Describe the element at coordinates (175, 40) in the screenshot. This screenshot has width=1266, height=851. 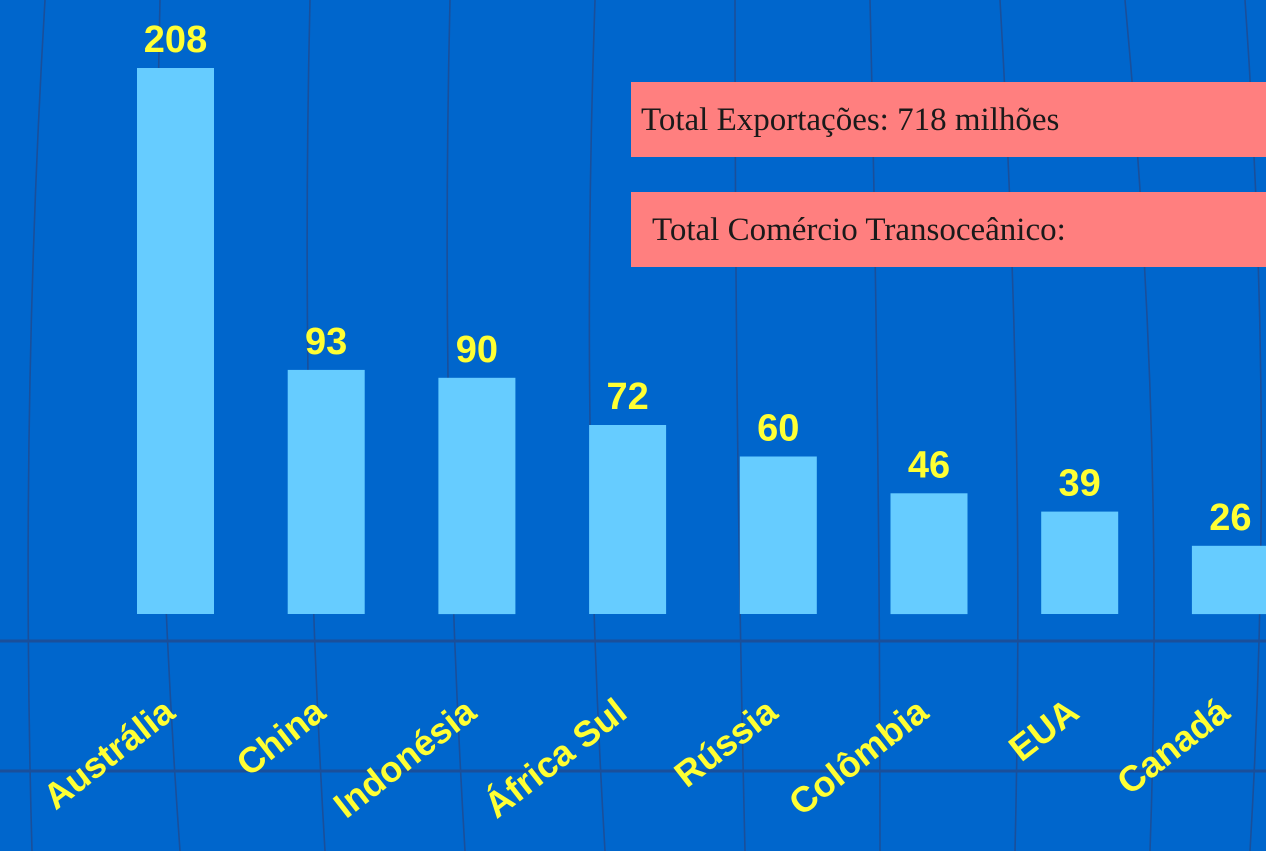
I see `data-label-australia: 208` at that location.